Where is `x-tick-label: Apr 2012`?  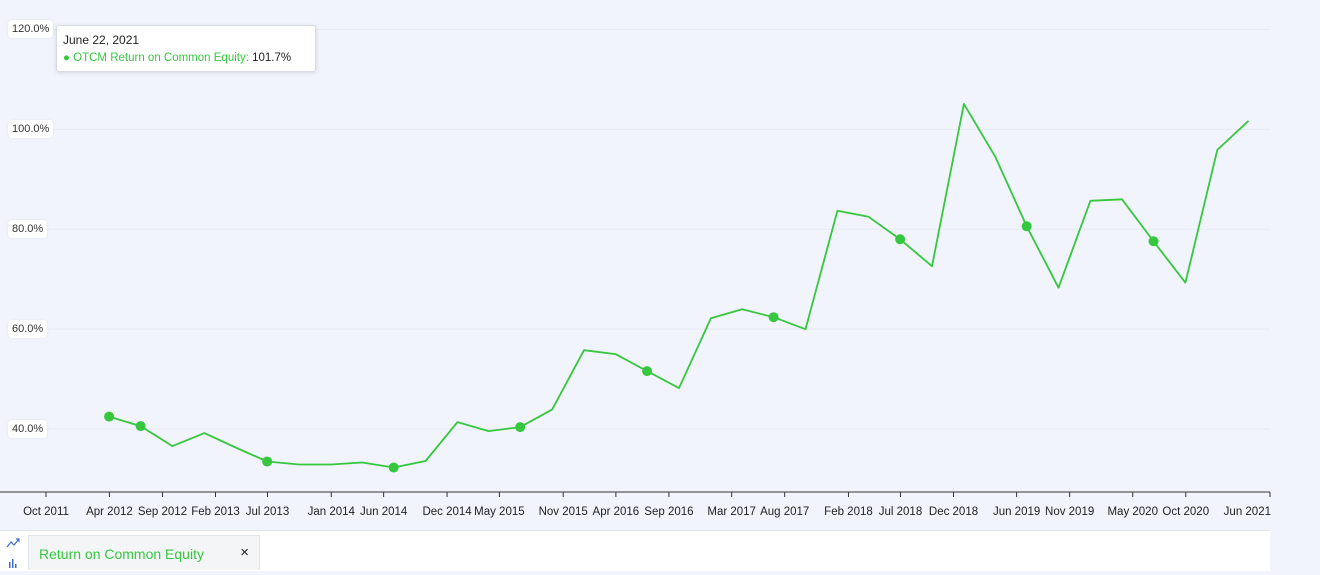
x-tick-label: Apr 2012 is located at coordinates (109, 512).